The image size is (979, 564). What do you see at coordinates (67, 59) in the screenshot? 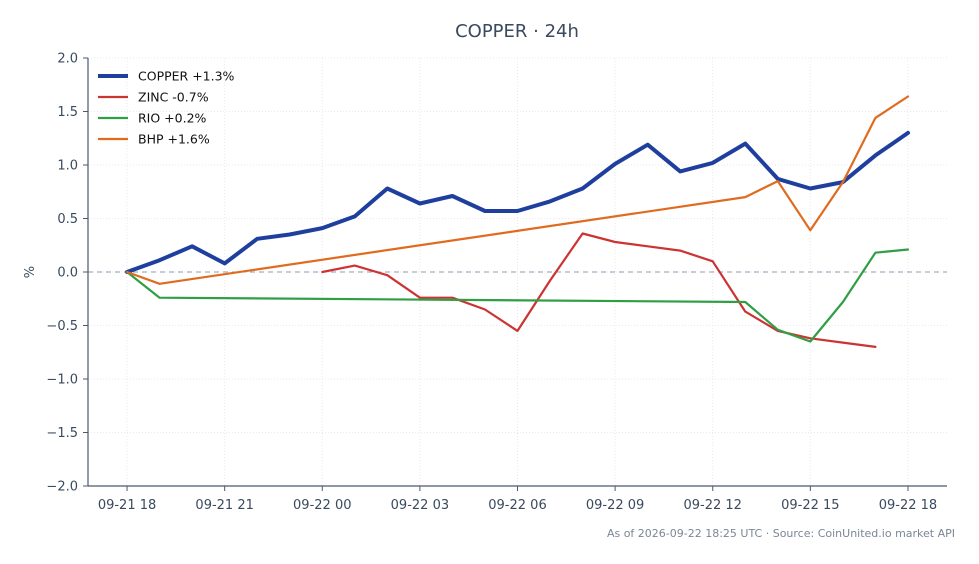
I see `y-tick-label: 2.0` at bounding box center [67, 59].